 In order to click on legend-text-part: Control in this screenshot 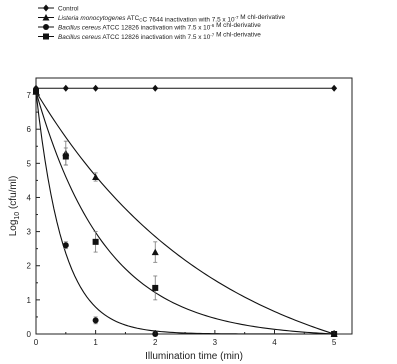, I will do `click(68, 9)`.